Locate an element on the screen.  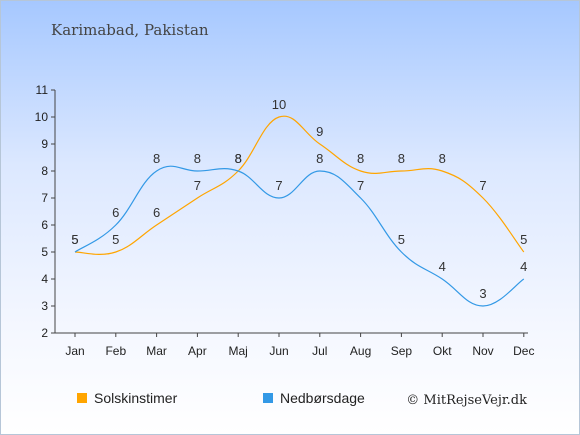
legend-label: Solskinstimer is located at coordinates (136, 398).